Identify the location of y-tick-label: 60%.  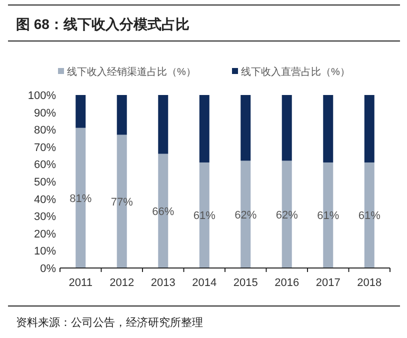
(45, 165).